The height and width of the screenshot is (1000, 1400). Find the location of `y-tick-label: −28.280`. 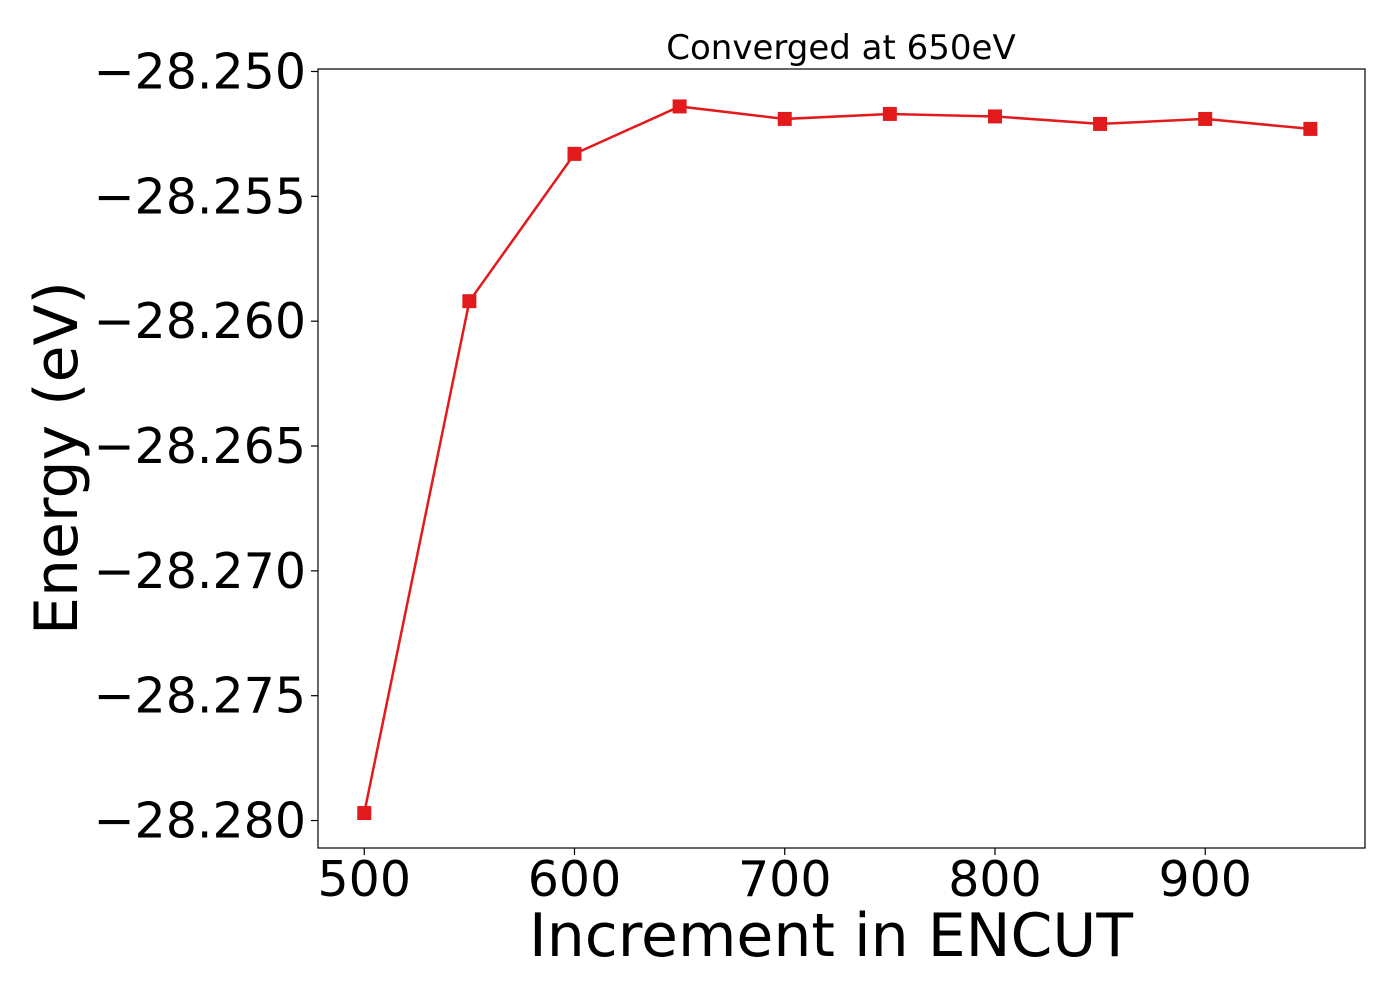

y-tick-label: −28.280 is located at coordinates (199, 821).